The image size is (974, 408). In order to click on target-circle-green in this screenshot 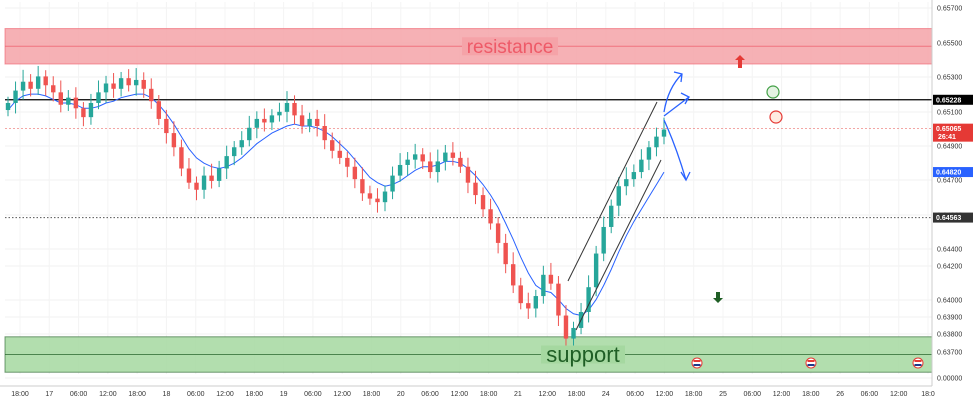, I will do `click(773, 92)`.